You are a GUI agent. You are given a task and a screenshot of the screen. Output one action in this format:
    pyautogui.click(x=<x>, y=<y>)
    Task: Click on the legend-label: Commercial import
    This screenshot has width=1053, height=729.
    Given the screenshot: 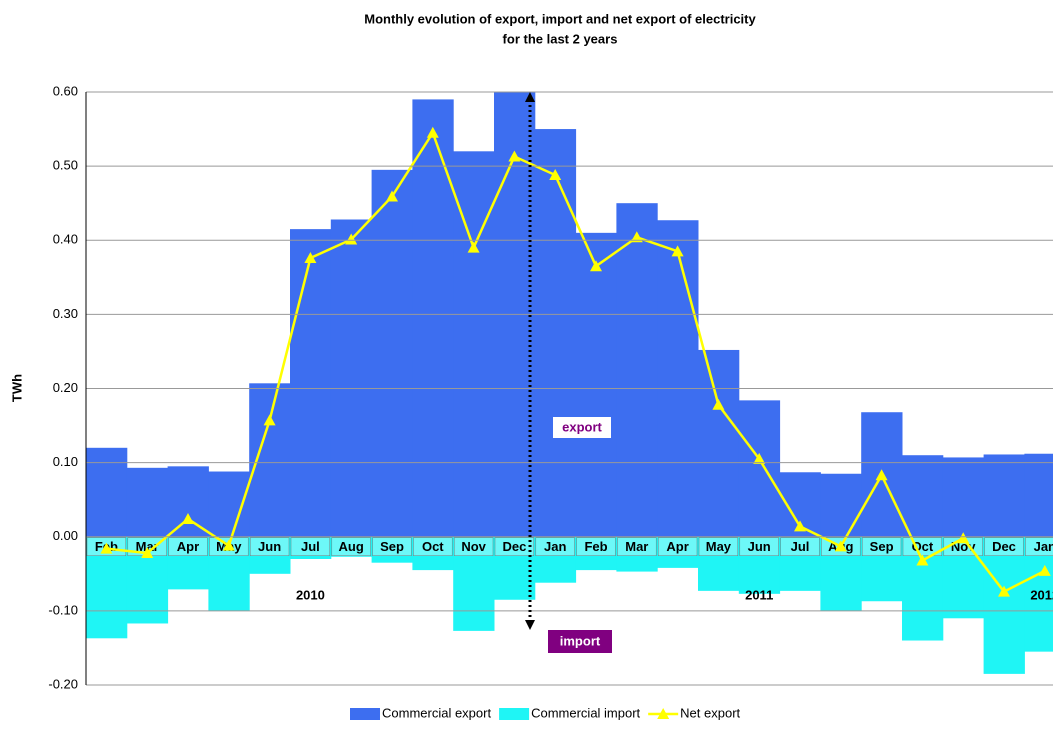 What is the action you would take?
    pyautogui.click(x=585, y=712)
    